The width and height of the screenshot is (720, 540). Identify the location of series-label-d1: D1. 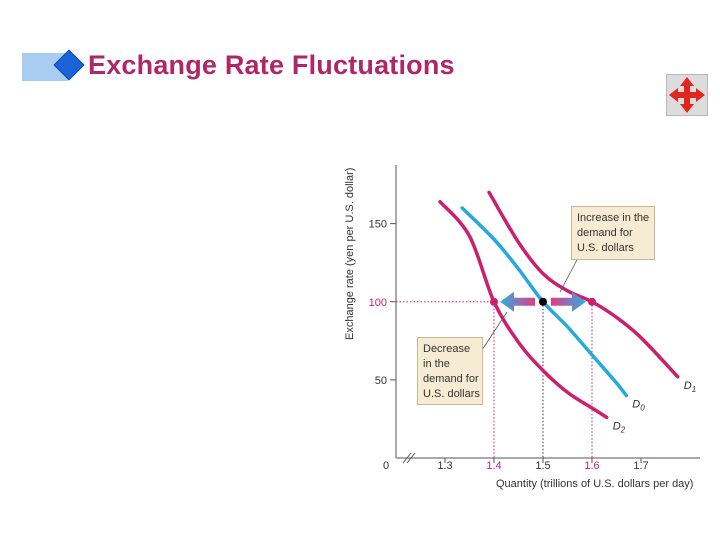
(690, 387).